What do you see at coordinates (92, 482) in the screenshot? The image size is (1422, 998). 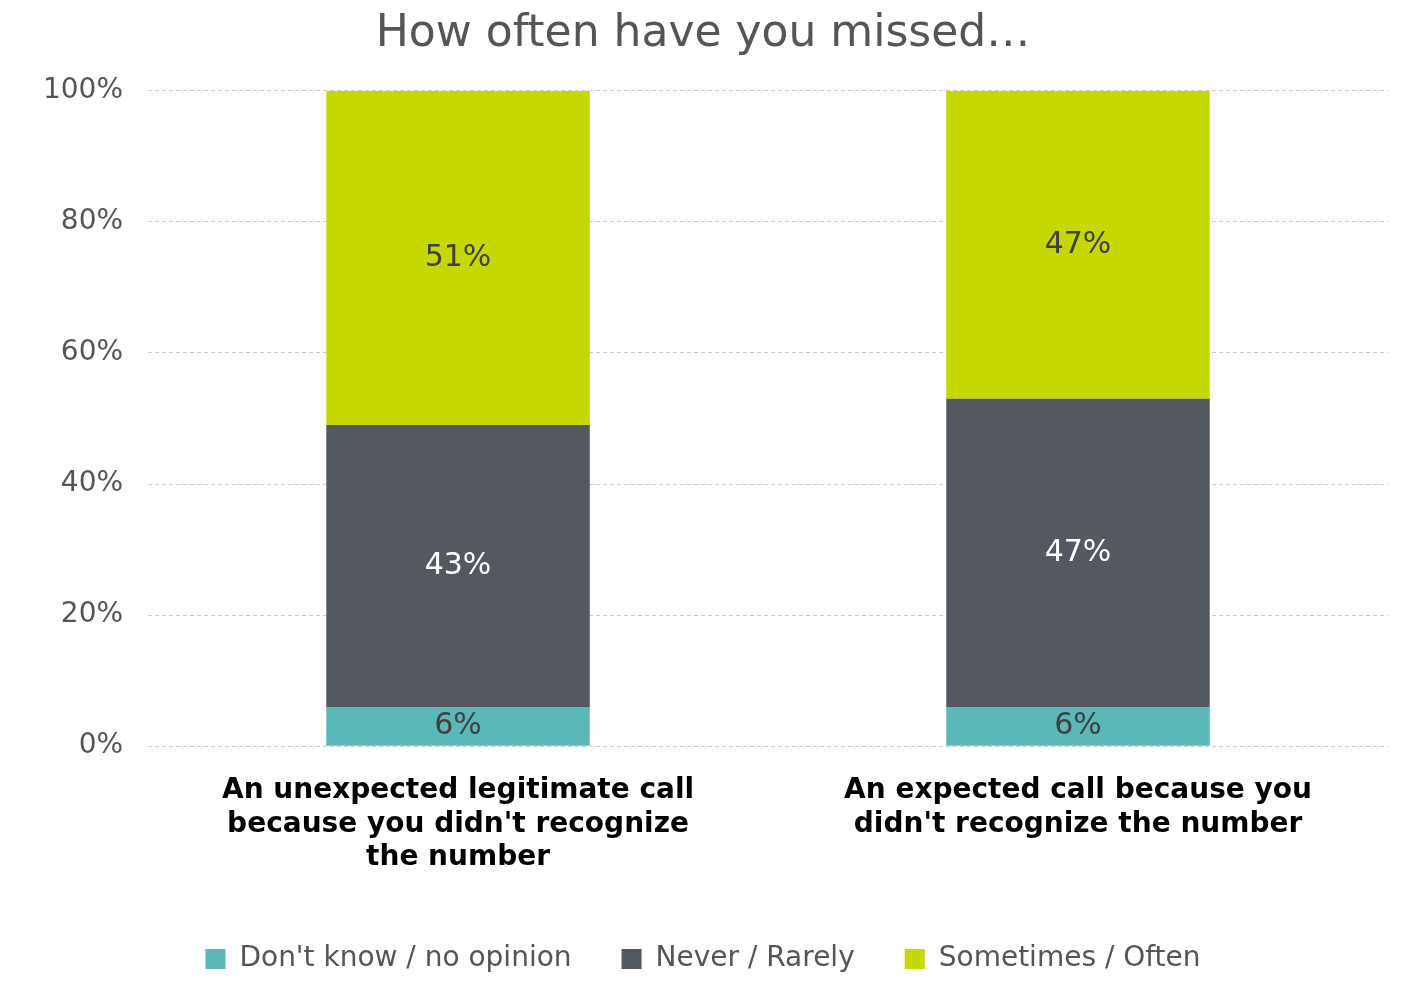 I see `y-tick-label: 40%` at bounding box center [92, 482].